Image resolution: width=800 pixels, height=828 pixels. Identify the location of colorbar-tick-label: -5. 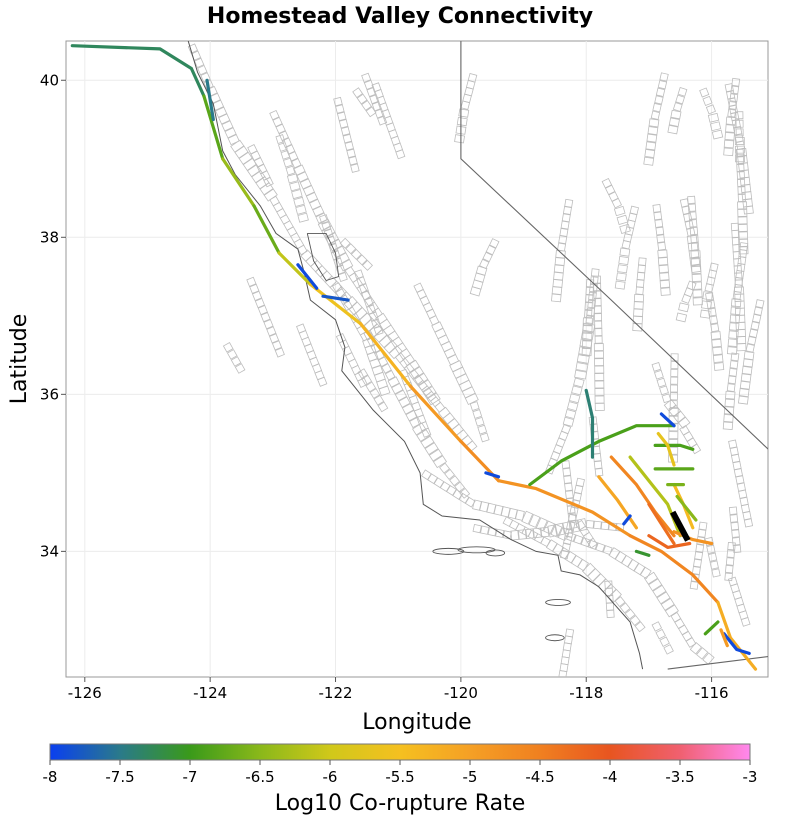
(470, 777).